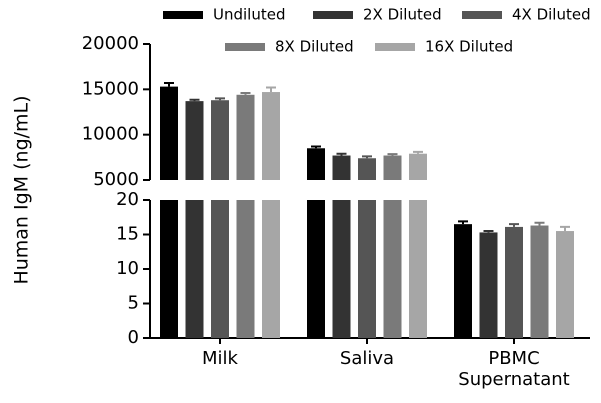 The height and width of the screenshot is (403, 601). Describe the element at coordinates (116, 179) in the screenshot. I see `y-tick-label: 5000` at that location.